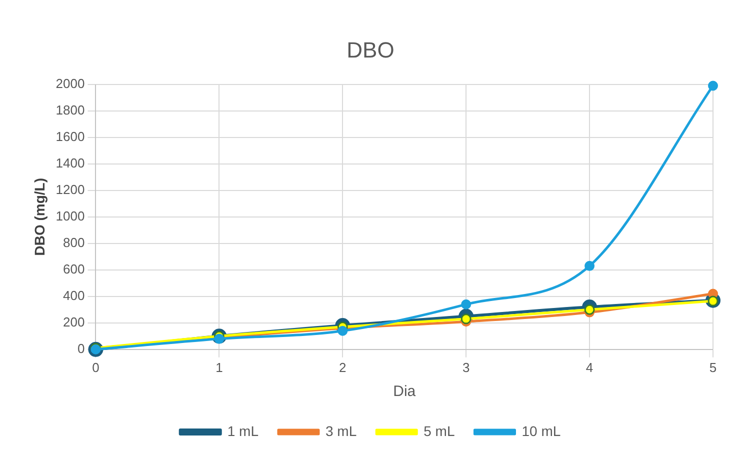 This screenshot has width=751, height=462. Describe the element at coordinates (70, 162) in the screenshot. I see `y-tick-label: 1400` at that location.